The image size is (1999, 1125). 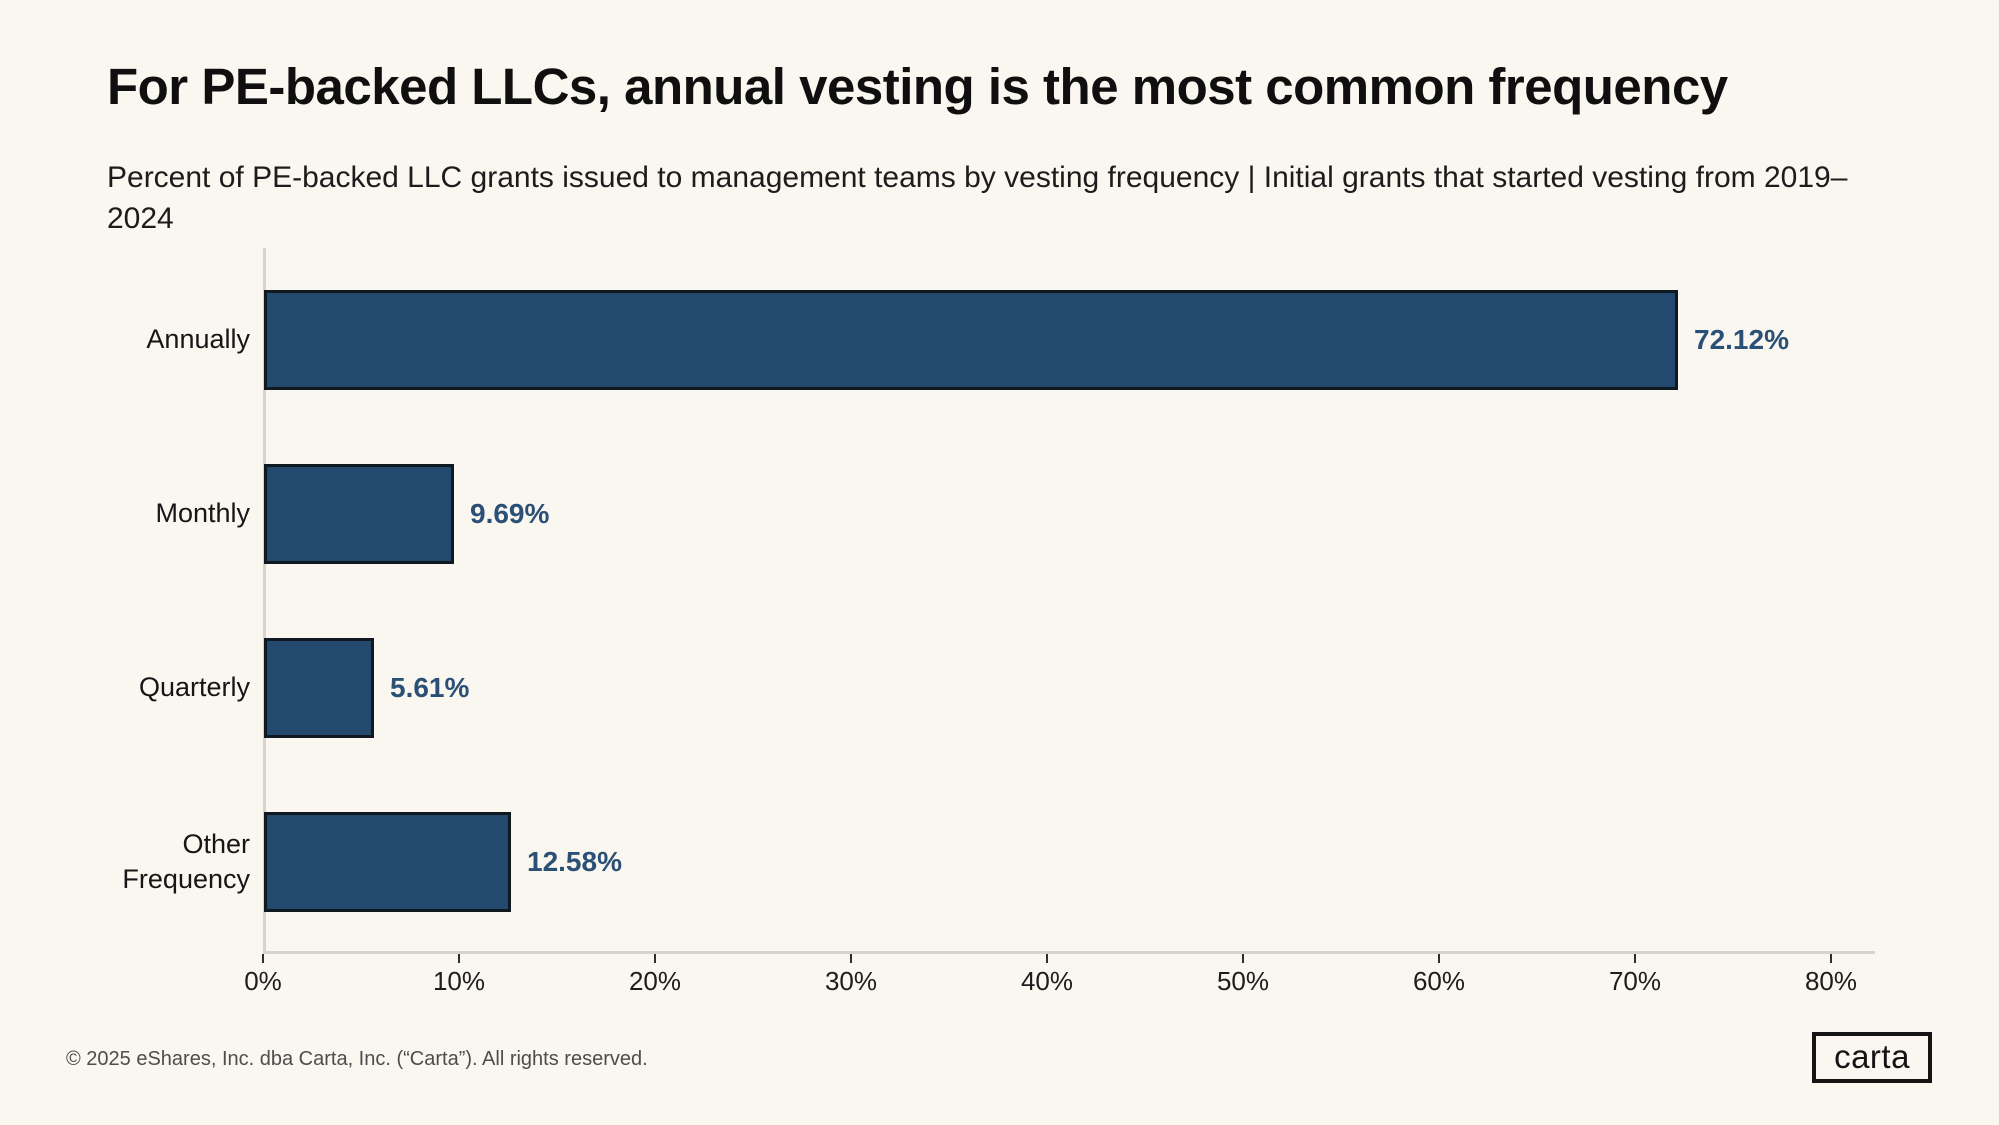 What do you see at coordinates (1047, 981) in the screenshot?
I see `x-axis-tick-label: 40%` at bounding box center [1047, 981].